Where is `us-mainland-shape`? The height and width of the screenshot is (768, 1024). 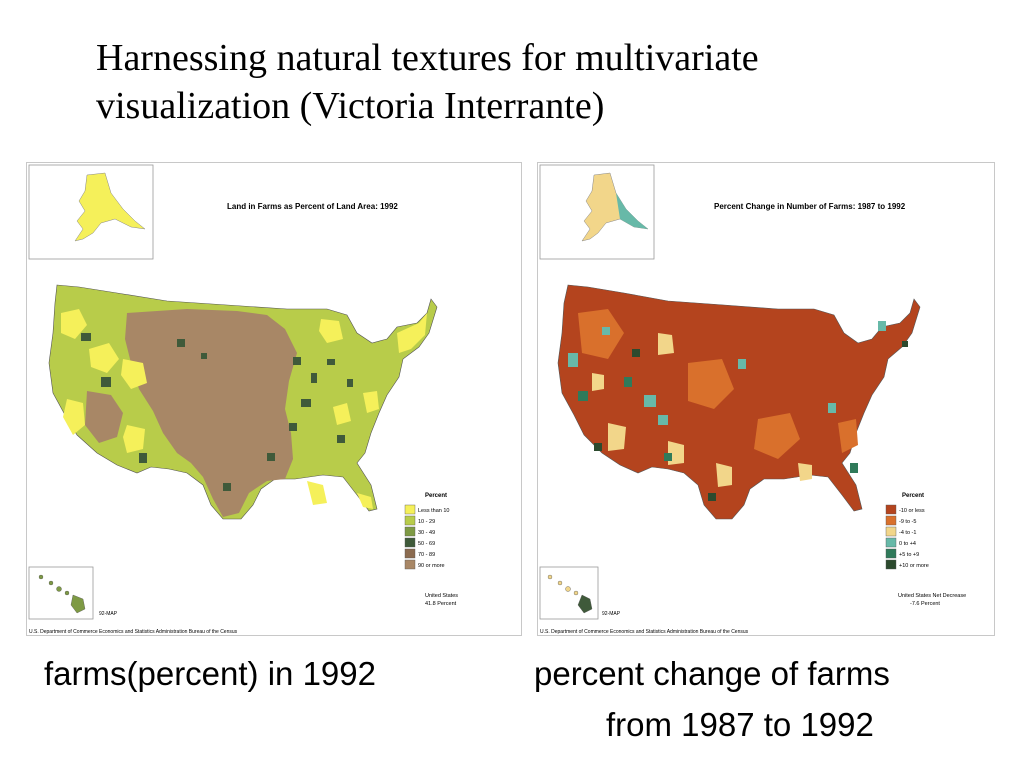
us-mainland-shape is located at coordinates (739, 402).